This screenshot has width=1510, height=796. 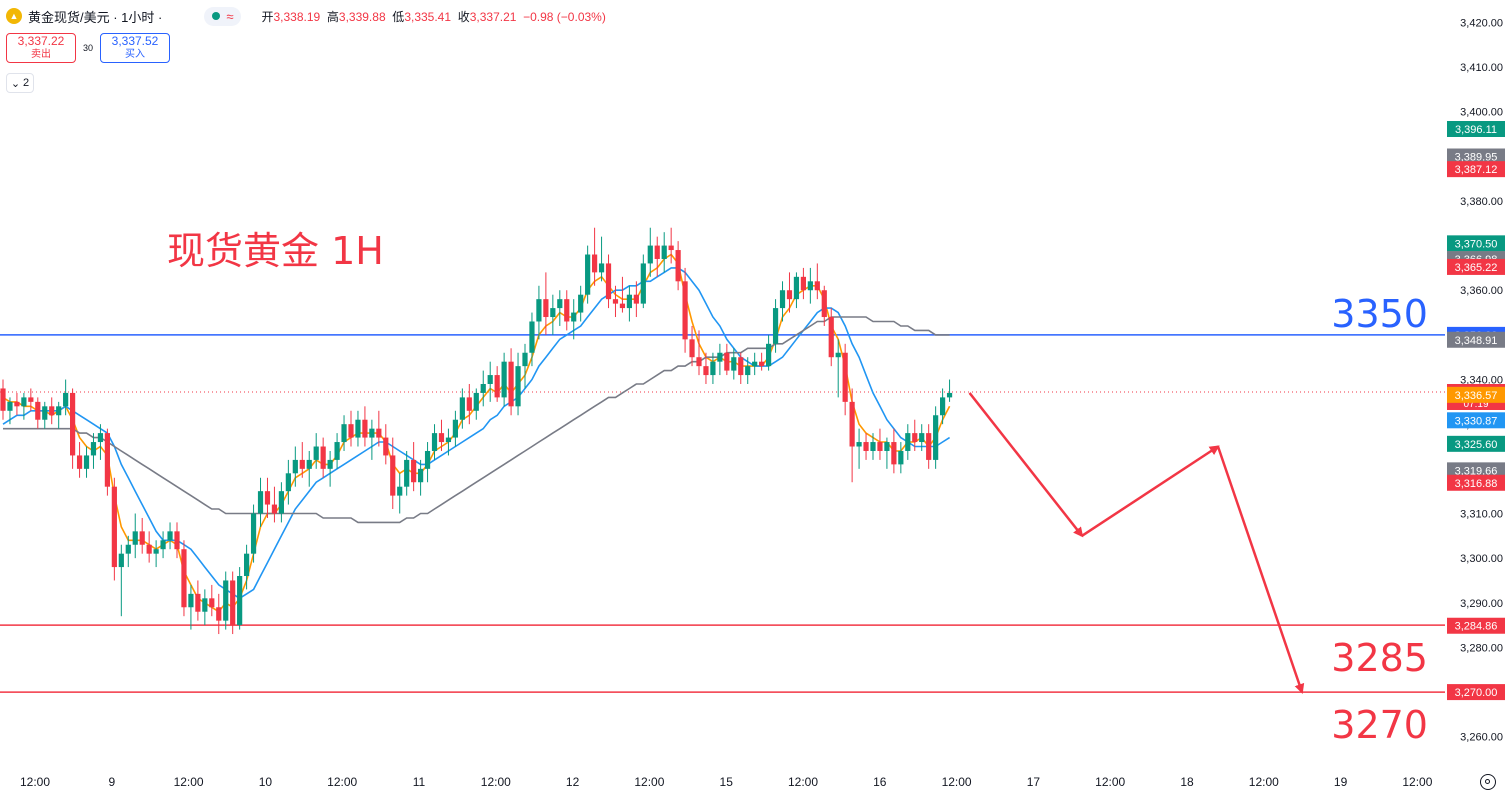 I want to click on price-tag-label: 3,348.91, so click(x=1476, y=341).